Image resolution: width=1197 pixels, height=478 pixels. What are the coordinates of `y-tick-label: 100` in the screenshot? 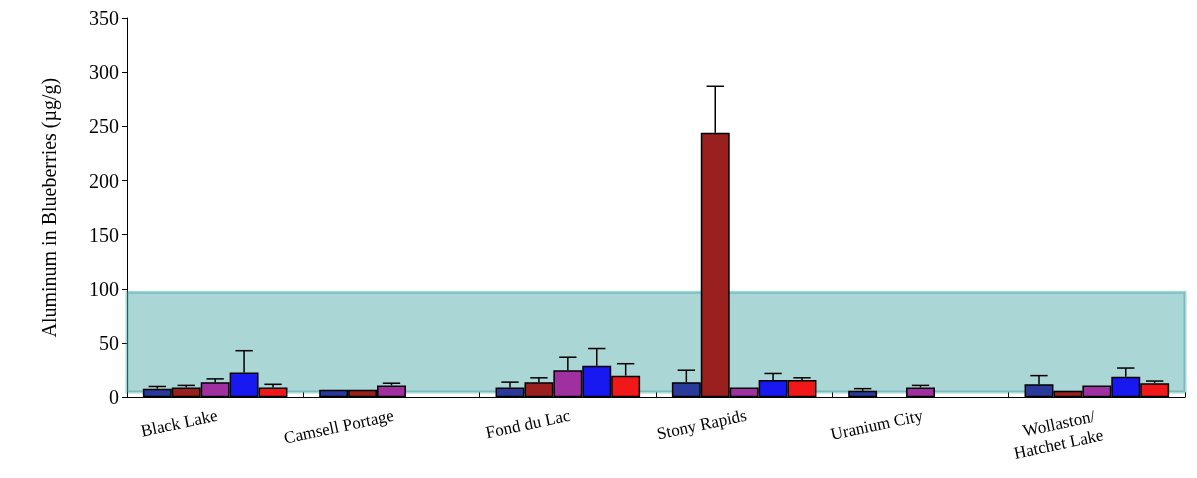 It's located at (104, 288).